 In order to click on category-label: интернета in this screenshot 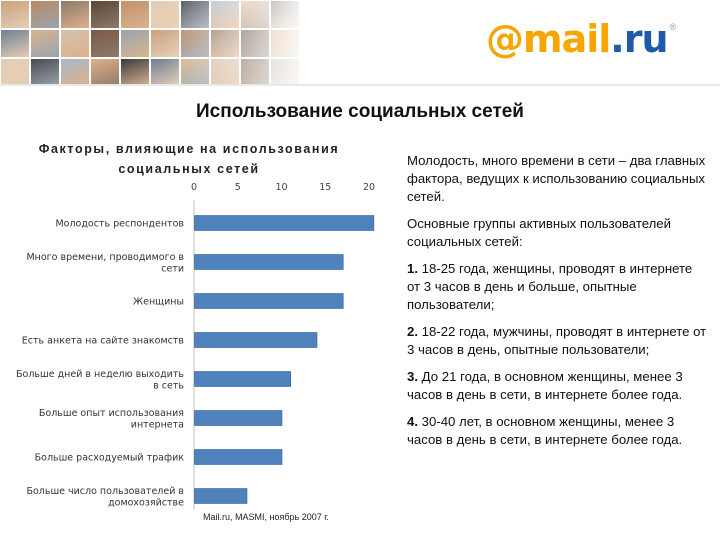, I will do `click(157, 424)`.